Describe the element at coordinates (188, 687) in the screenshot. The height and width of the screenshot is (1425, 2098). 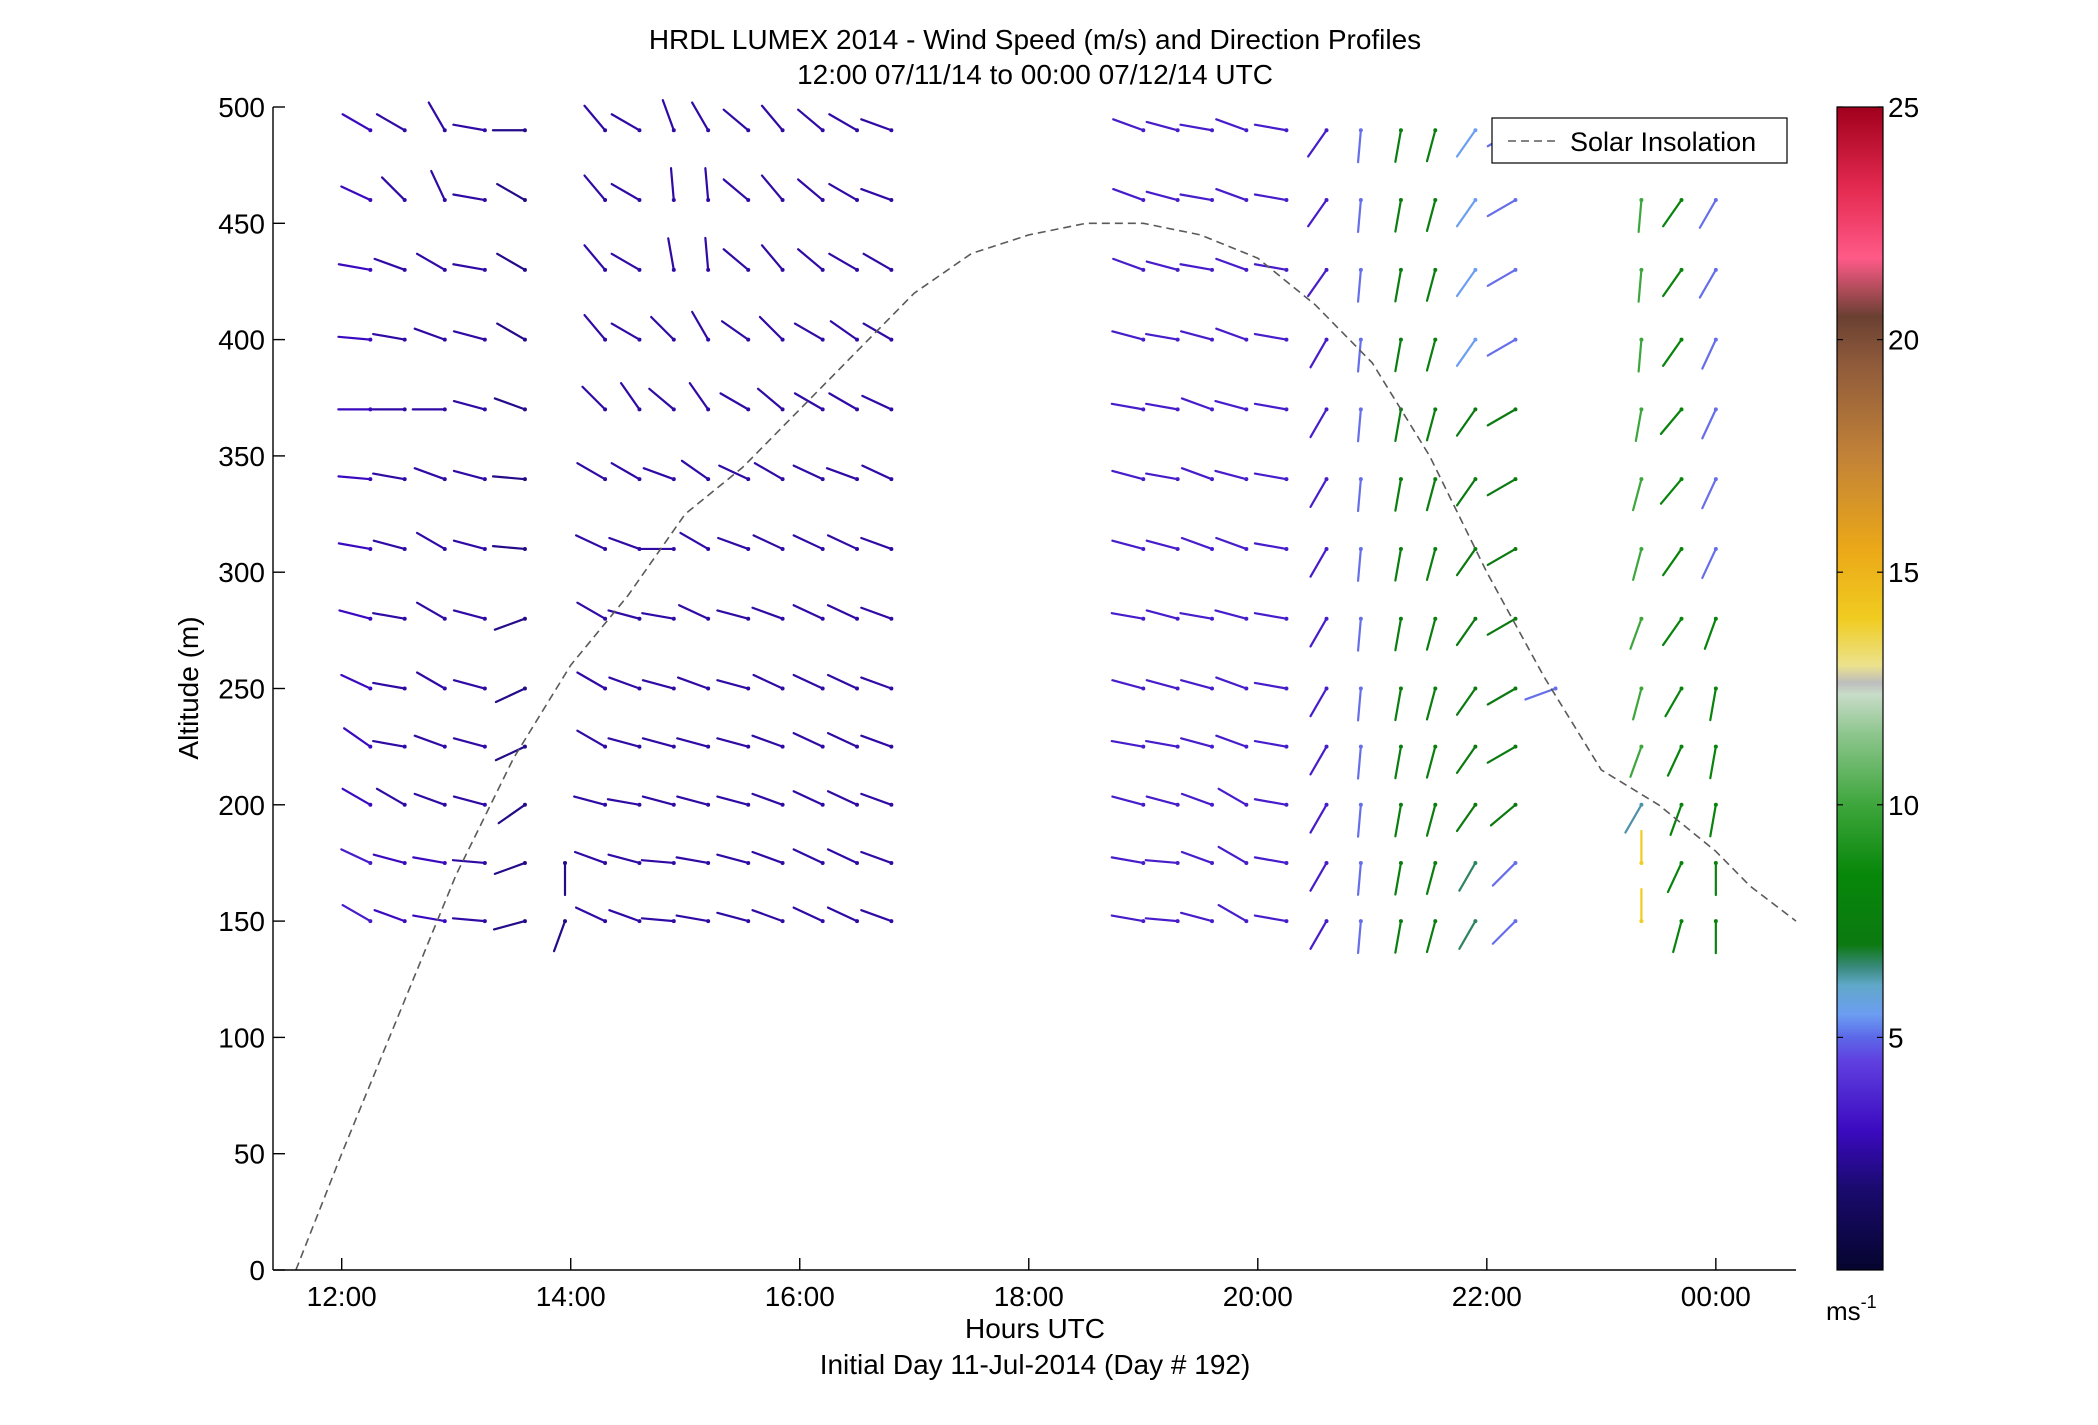
I see `y-axis-label: Altitude (m)` at that location.